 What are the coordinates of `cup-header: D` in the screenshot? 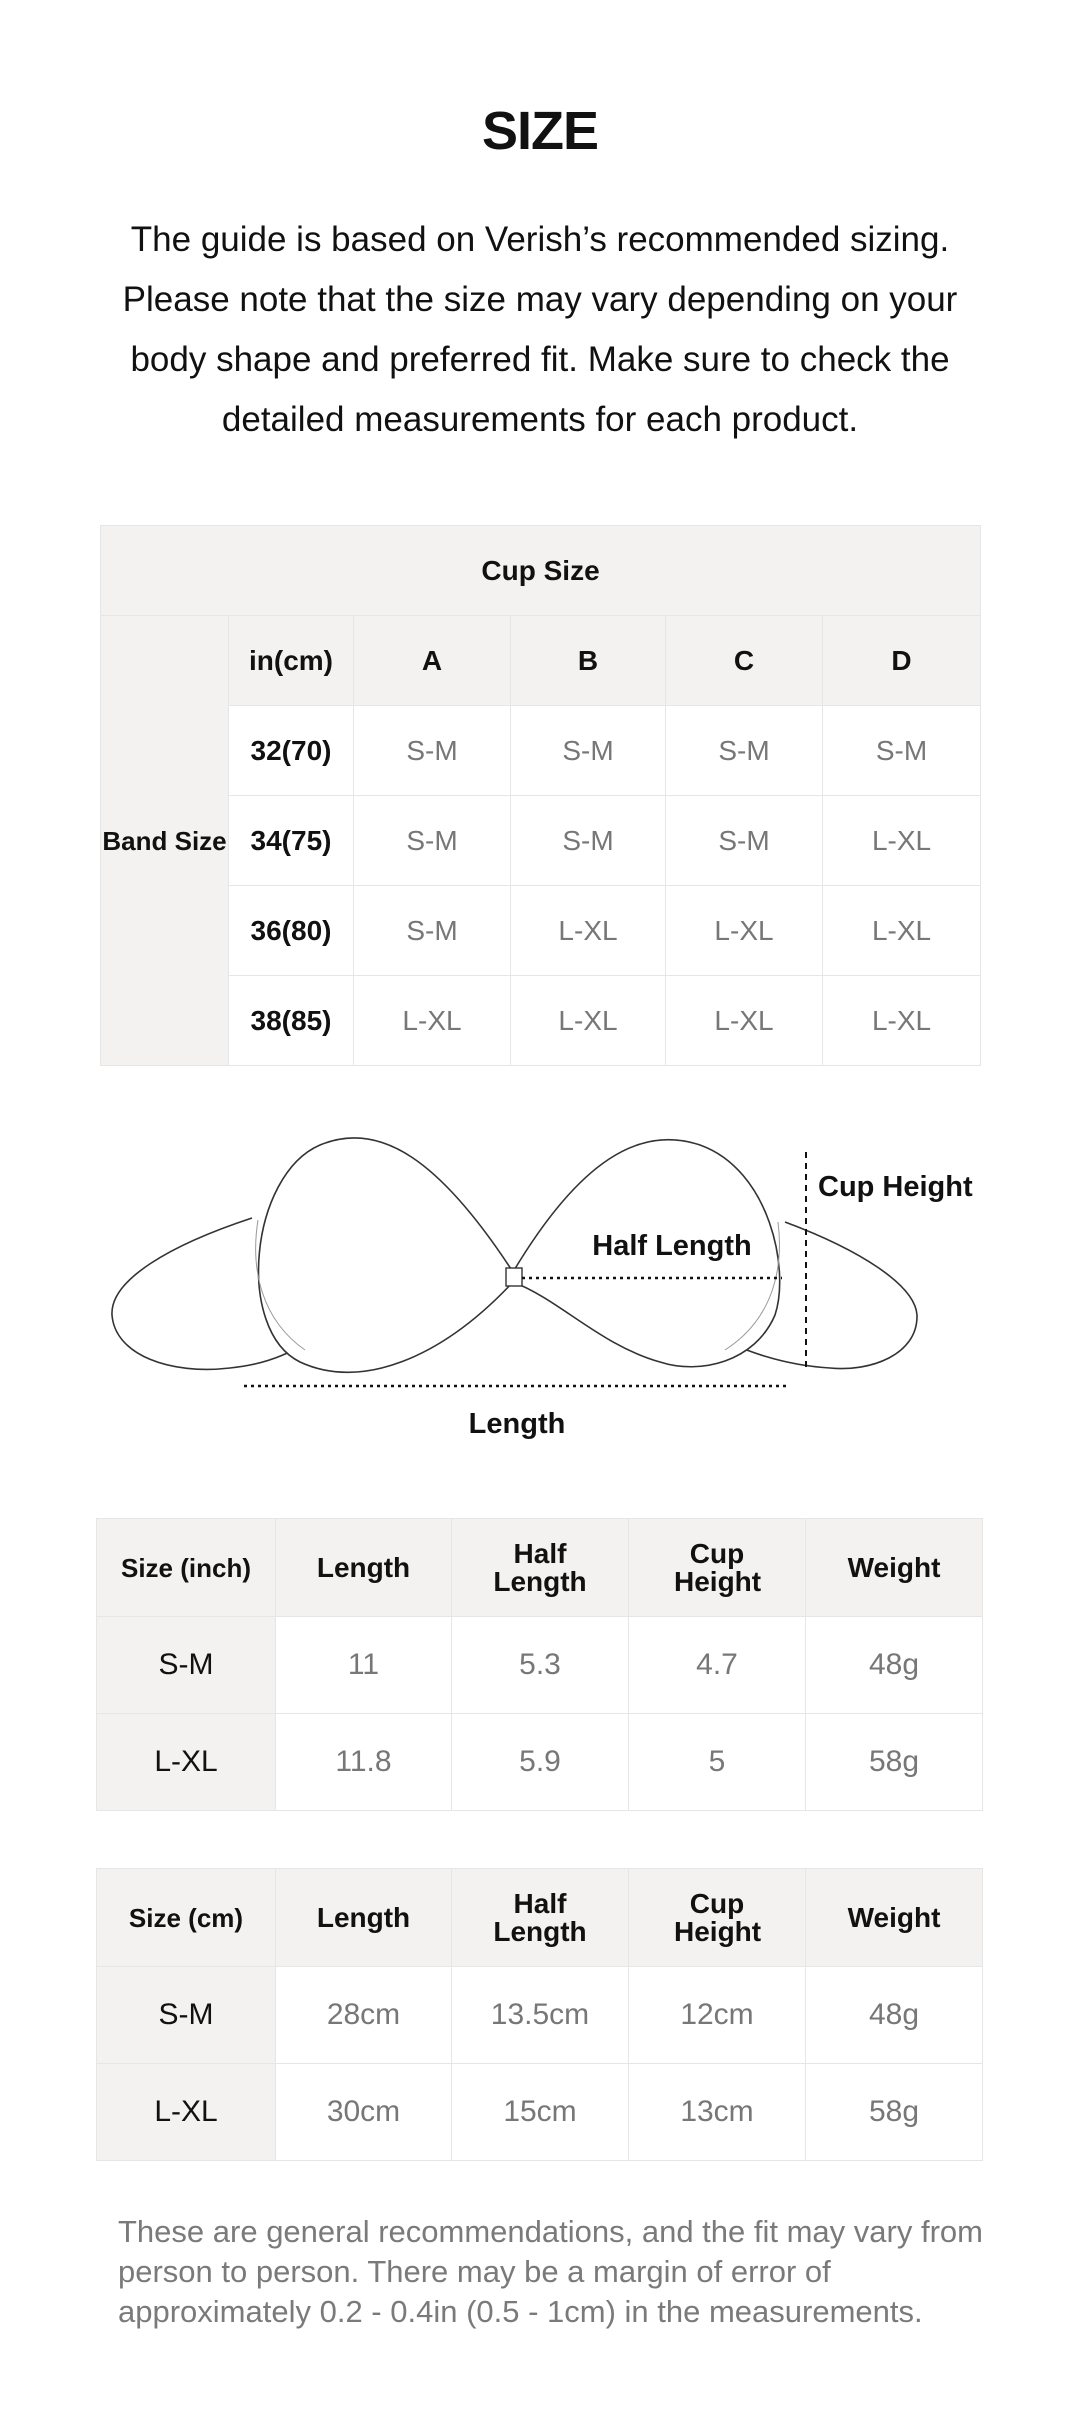 It's located at (901, 660).